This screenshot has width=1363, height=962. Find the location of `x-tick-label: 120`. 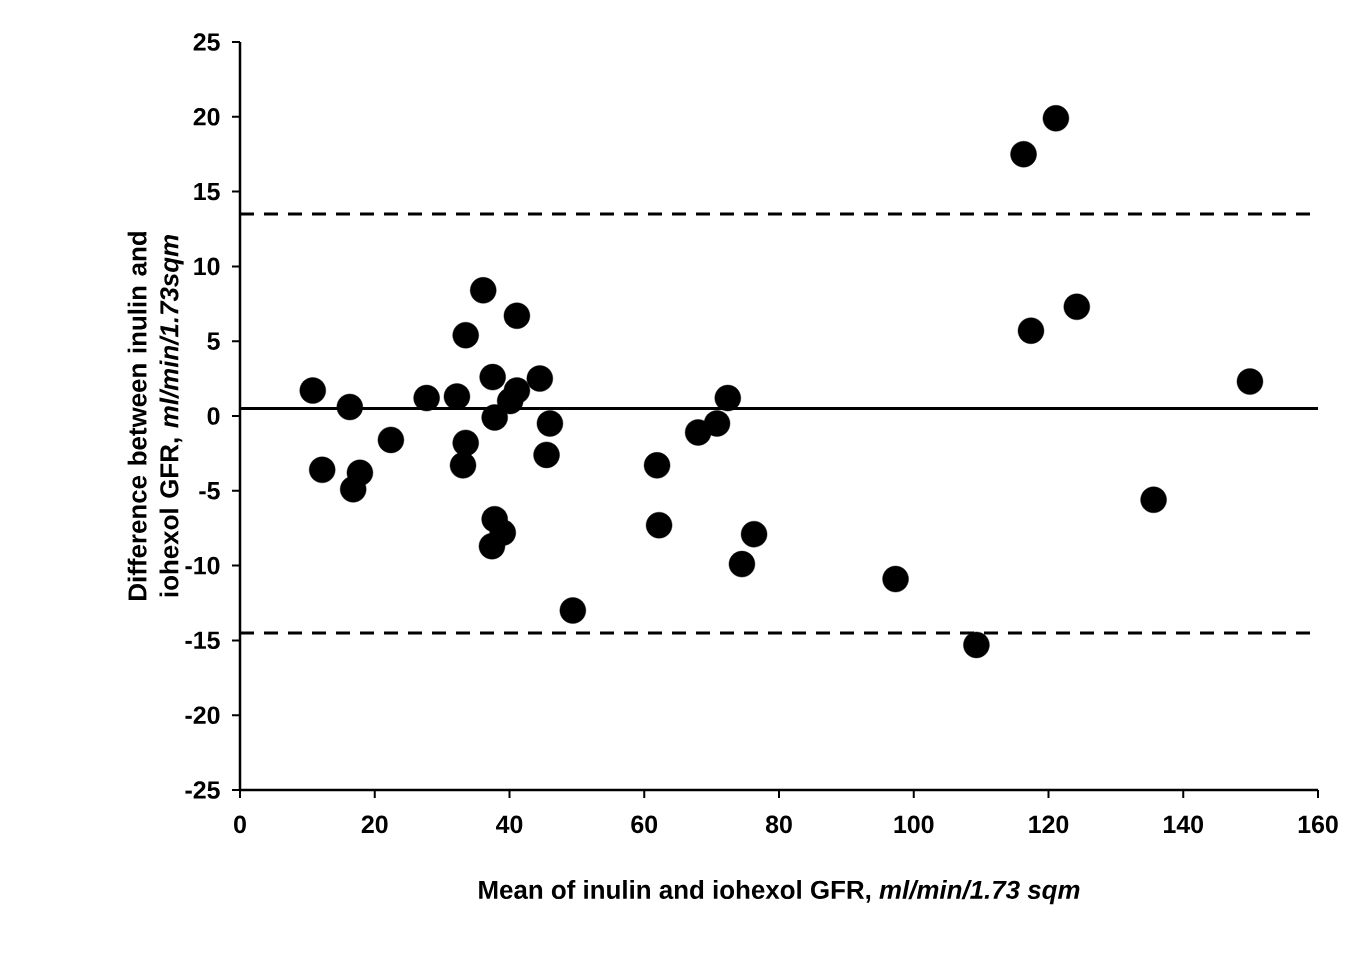

x-tick-label: 120 is located at coordinates (1049, 824).